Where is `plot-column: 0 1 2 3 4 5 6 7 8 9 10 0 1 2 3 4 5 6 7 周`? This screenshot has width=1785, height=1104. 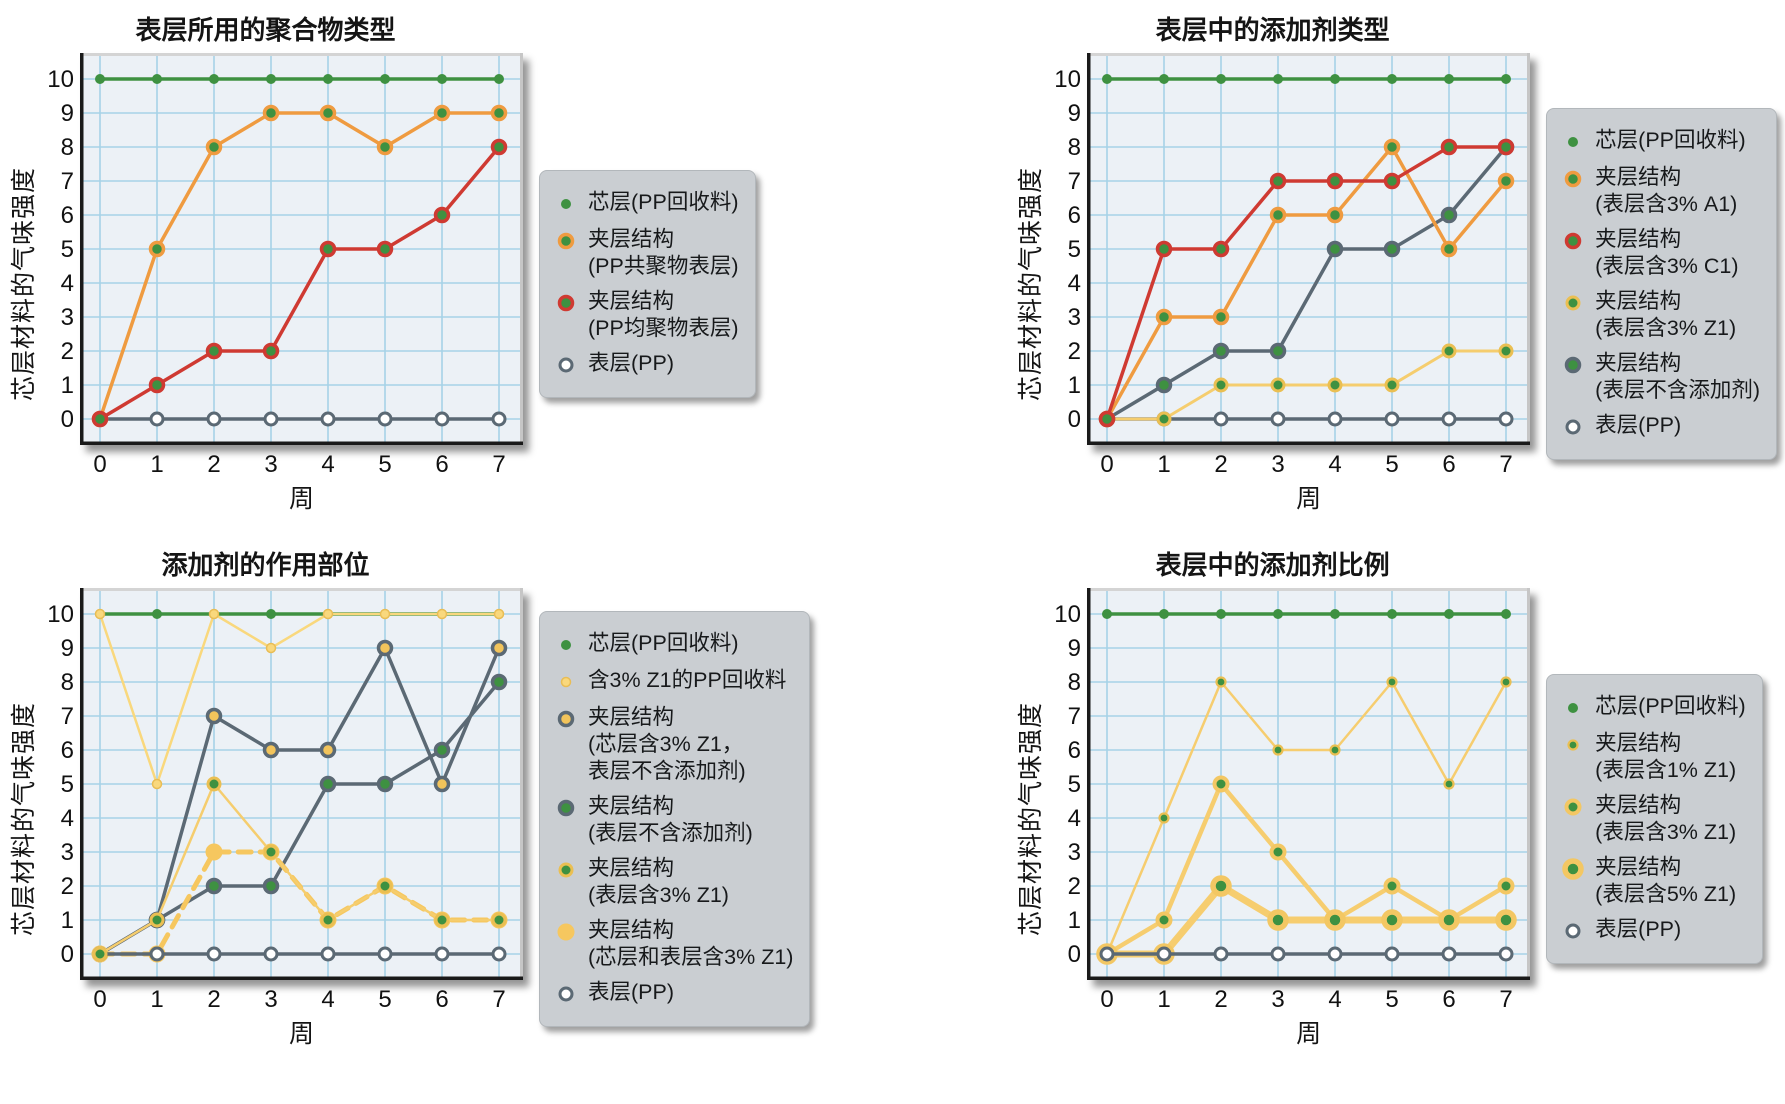
plot-column: 0 1 2 3 4 5 6 7 8 9 10 0 1 2 3 4 5 6 7 周 is located at coordinates (1289, 284).